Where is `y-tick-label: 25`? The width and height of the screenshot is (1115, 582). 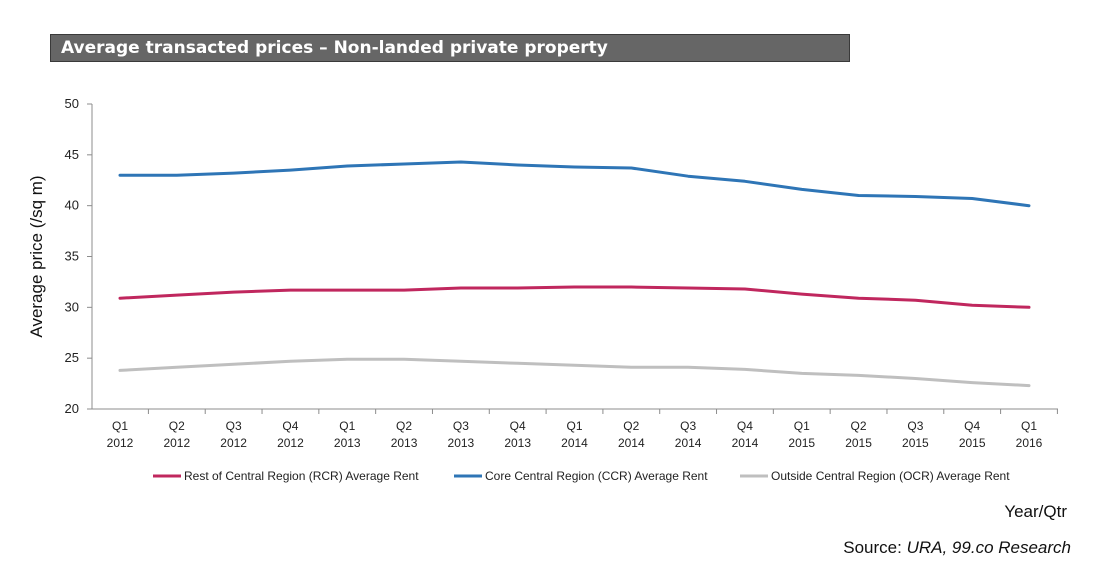 y-tick-label: 25 is located at coordinates (72, 357).